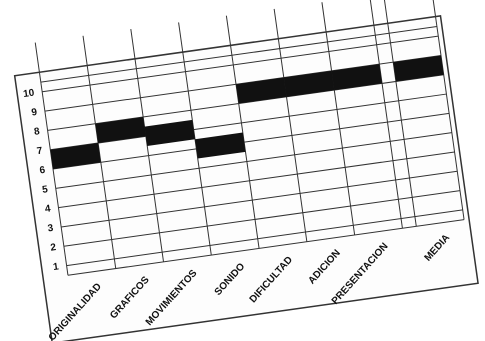 The image size is (485, 341). I want to click on grid-line-top, so click(238, 54).